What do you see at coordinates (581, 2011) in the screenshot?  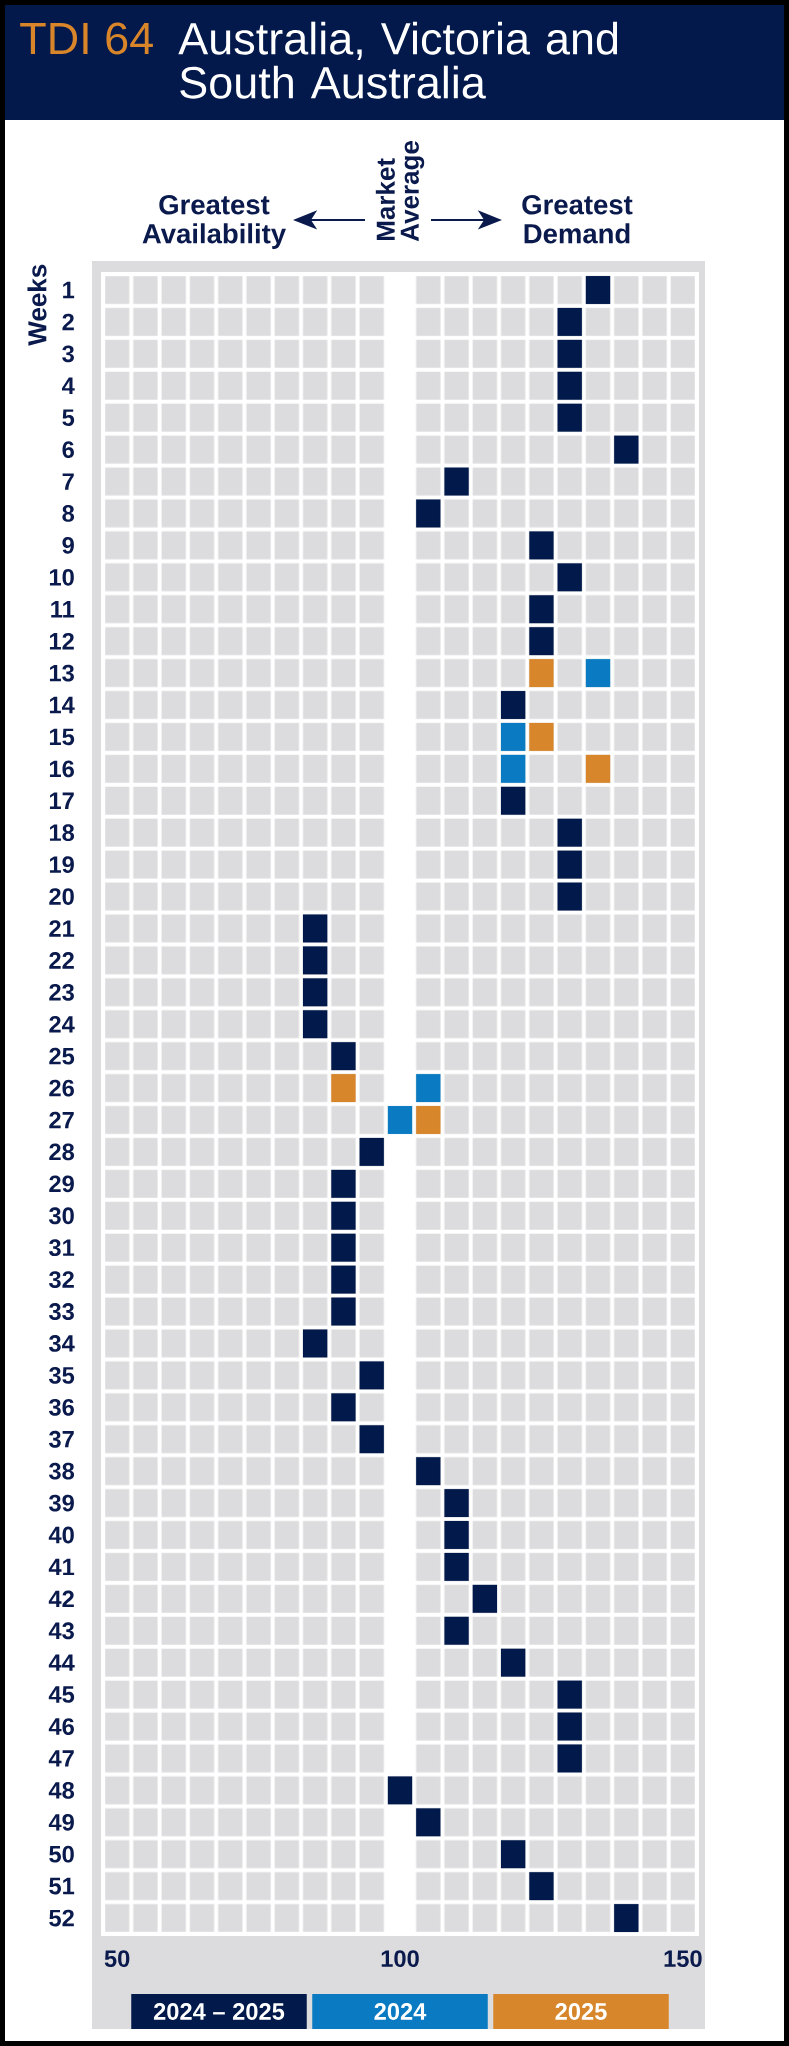 I see `text: 2025` at bounding box center [581, 2011].